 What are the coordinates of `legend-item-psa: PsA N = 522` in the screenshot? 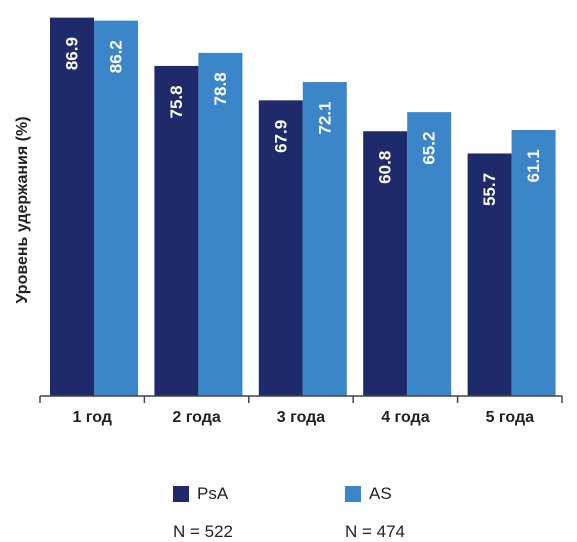 It's located at (203, 513).